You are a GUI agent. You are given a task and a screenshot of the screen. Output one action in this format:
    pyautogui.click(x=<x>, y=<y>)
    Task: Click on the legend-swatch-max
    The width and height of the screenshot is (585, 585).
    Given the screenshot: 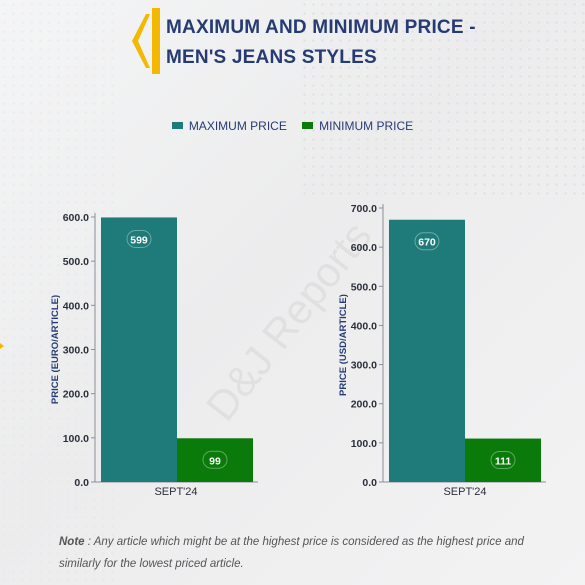 What is the action you would take?
    pyautogui.click(x=177, y=125)
    